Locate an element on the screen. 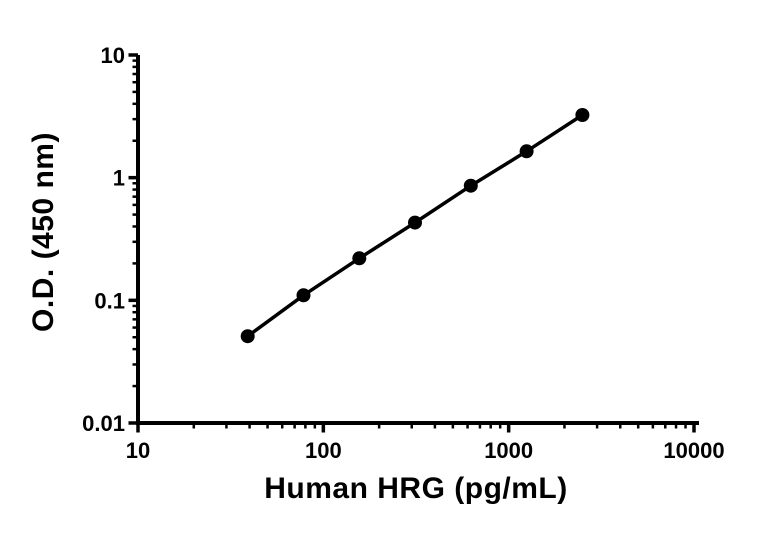 The width and height of the screenshot is (768, 534). x-tick-label: 1000 is located at coordinates (508, 450).